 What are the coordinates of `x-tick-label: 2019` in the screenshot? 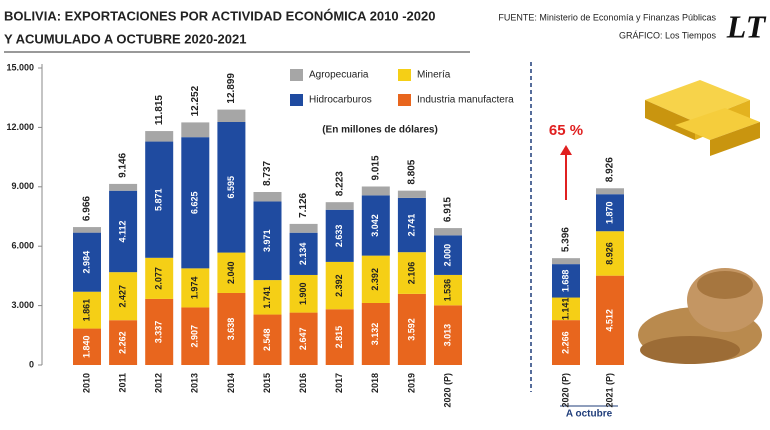 It's located at (411, 383).